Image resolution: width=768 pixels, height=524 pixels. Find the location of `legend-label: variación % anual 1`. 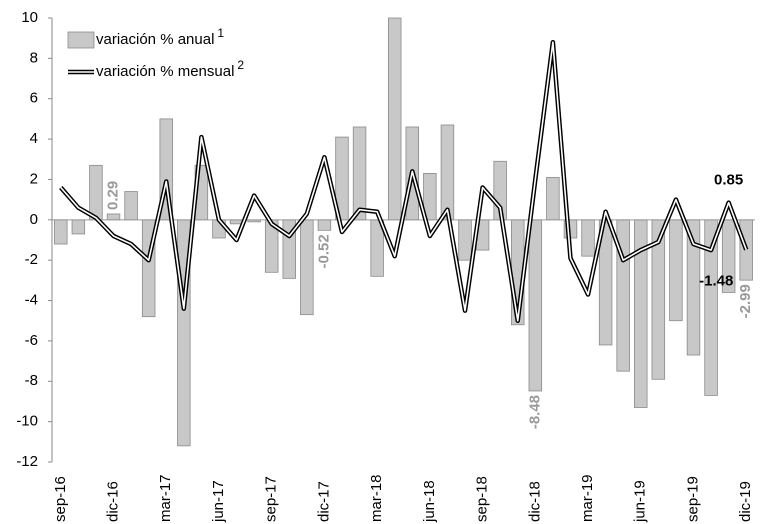

legend-label: variación % anual 1 is located at coordinates (160, 37).